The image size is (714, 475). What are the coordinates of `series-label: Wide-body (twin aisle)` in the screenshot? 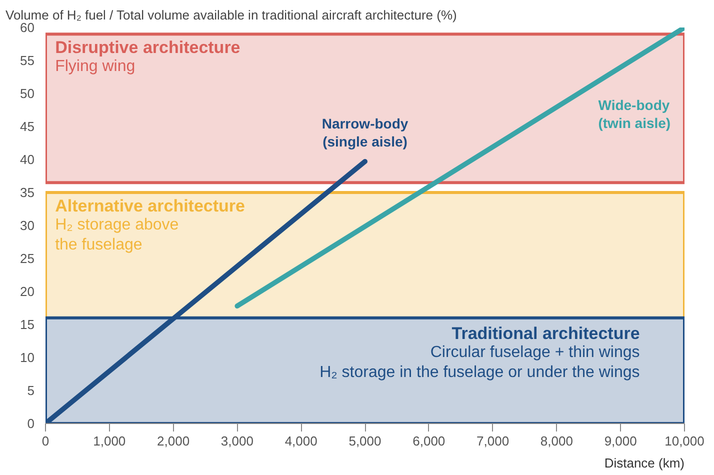 It's located at (634, 114).